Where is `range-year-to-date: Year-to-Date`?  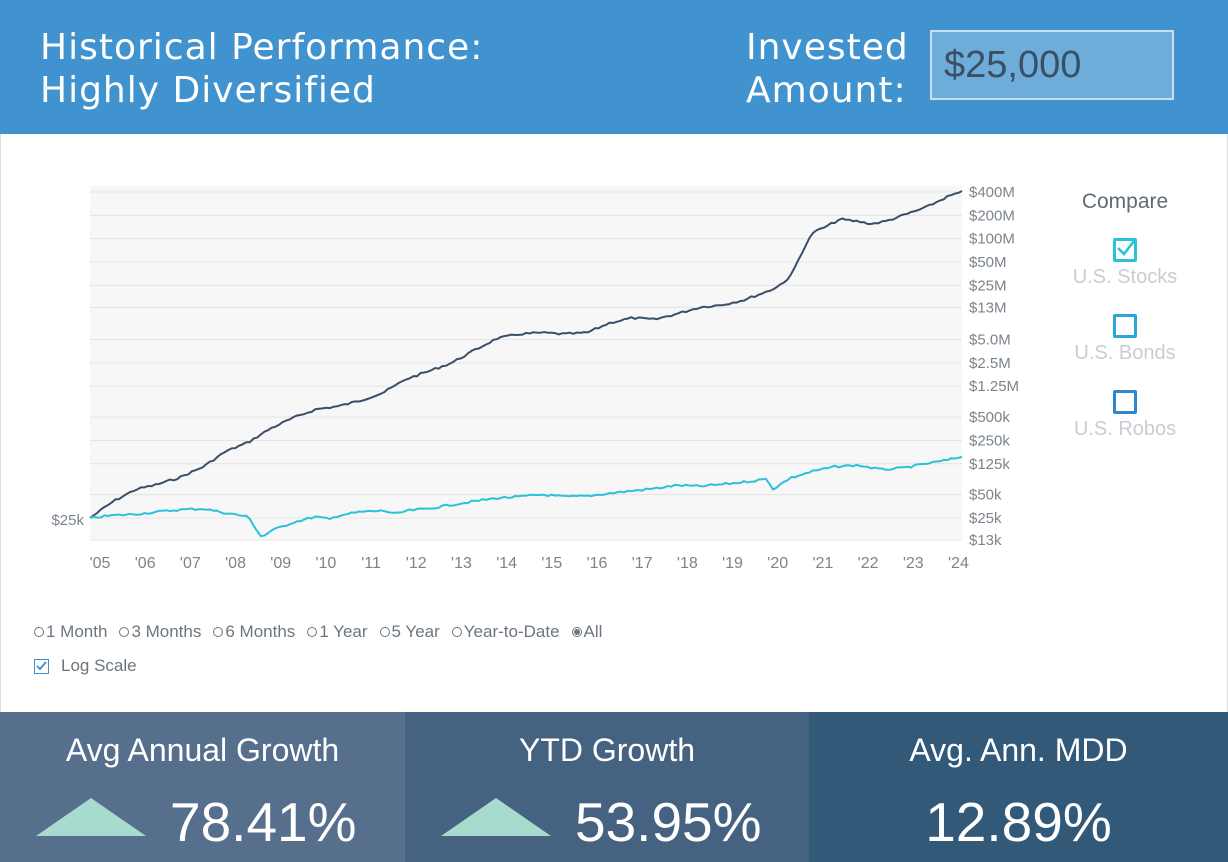 range-year-to-date: Year-to-Date is located at coordinates (505, 632).